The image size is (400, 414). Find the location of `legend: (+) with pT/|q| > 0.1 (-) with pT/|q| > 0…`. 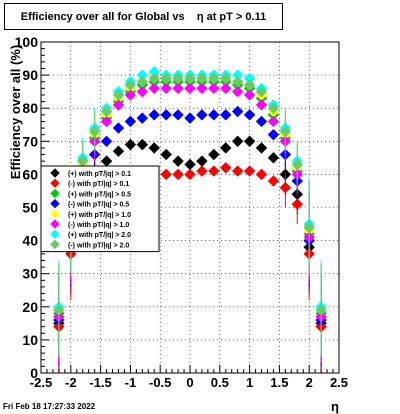

legend: (+) with pT/|q| > 0.1 (-) with pT/|q| > 0… is located at coordinates (100, 209).